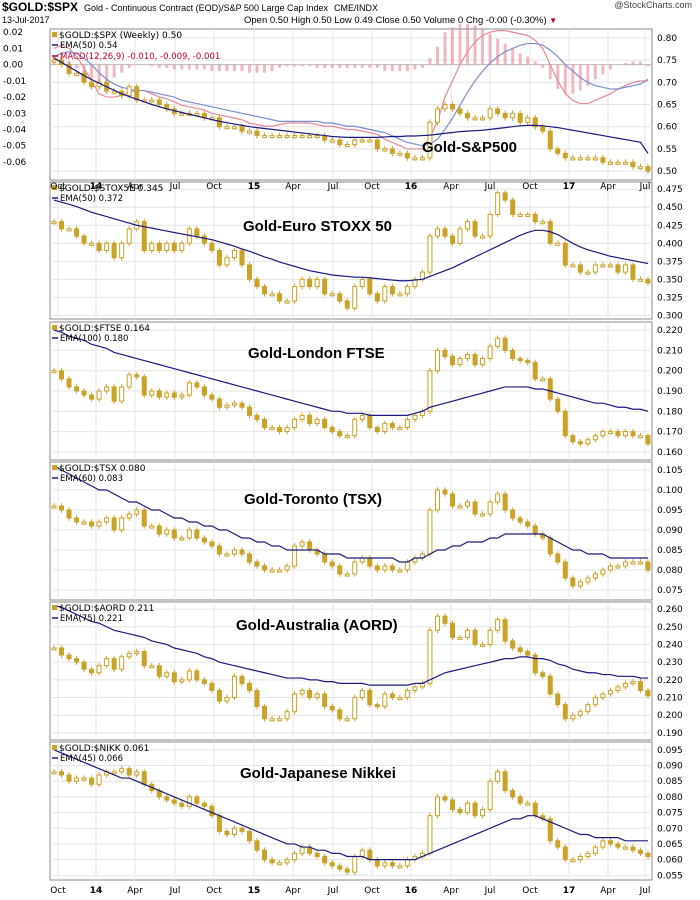  What do you see at coordinates (14, 82) in the screenshot?
I see `macd-tick-label: -0.01` at bounding box center [14, 82].